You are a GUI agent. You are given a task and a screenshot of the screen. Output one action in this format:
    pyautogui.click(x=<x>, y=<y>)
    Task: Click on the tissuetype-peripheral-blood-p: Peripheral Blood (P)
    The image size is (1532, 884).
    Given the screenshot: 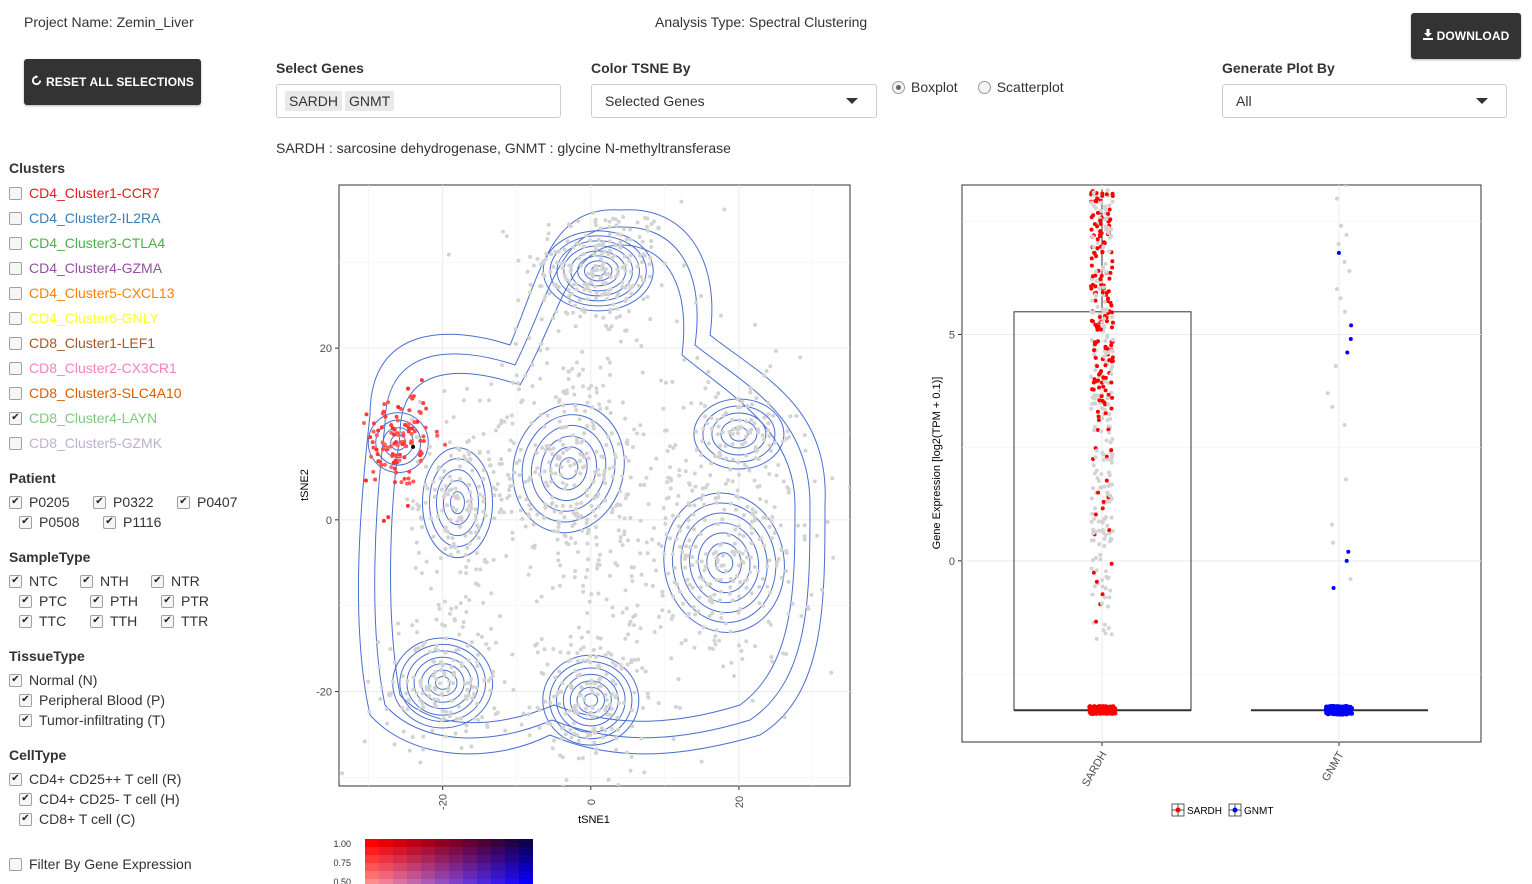 What is the action you would take?
    pyautogui.click(x=92, y=700)
    